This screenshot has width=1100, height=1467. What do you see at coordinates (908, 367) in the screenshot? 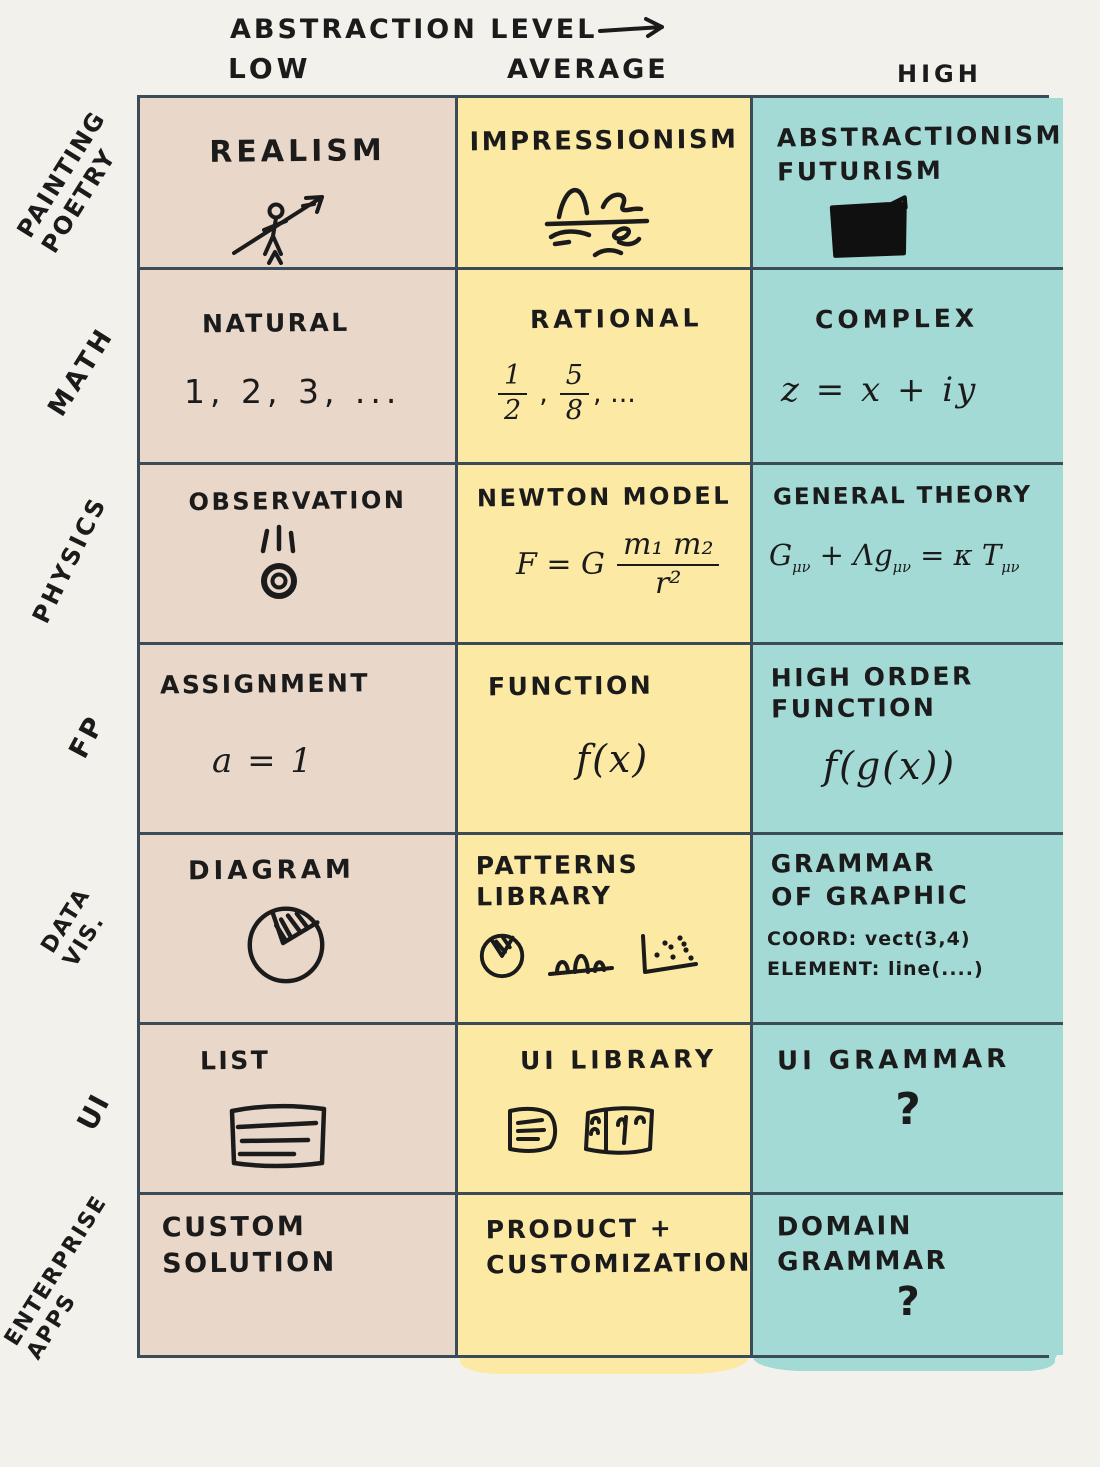
I see `cell-math-high: COMPLEX z = x + iy` at bounding box center [908, 367].